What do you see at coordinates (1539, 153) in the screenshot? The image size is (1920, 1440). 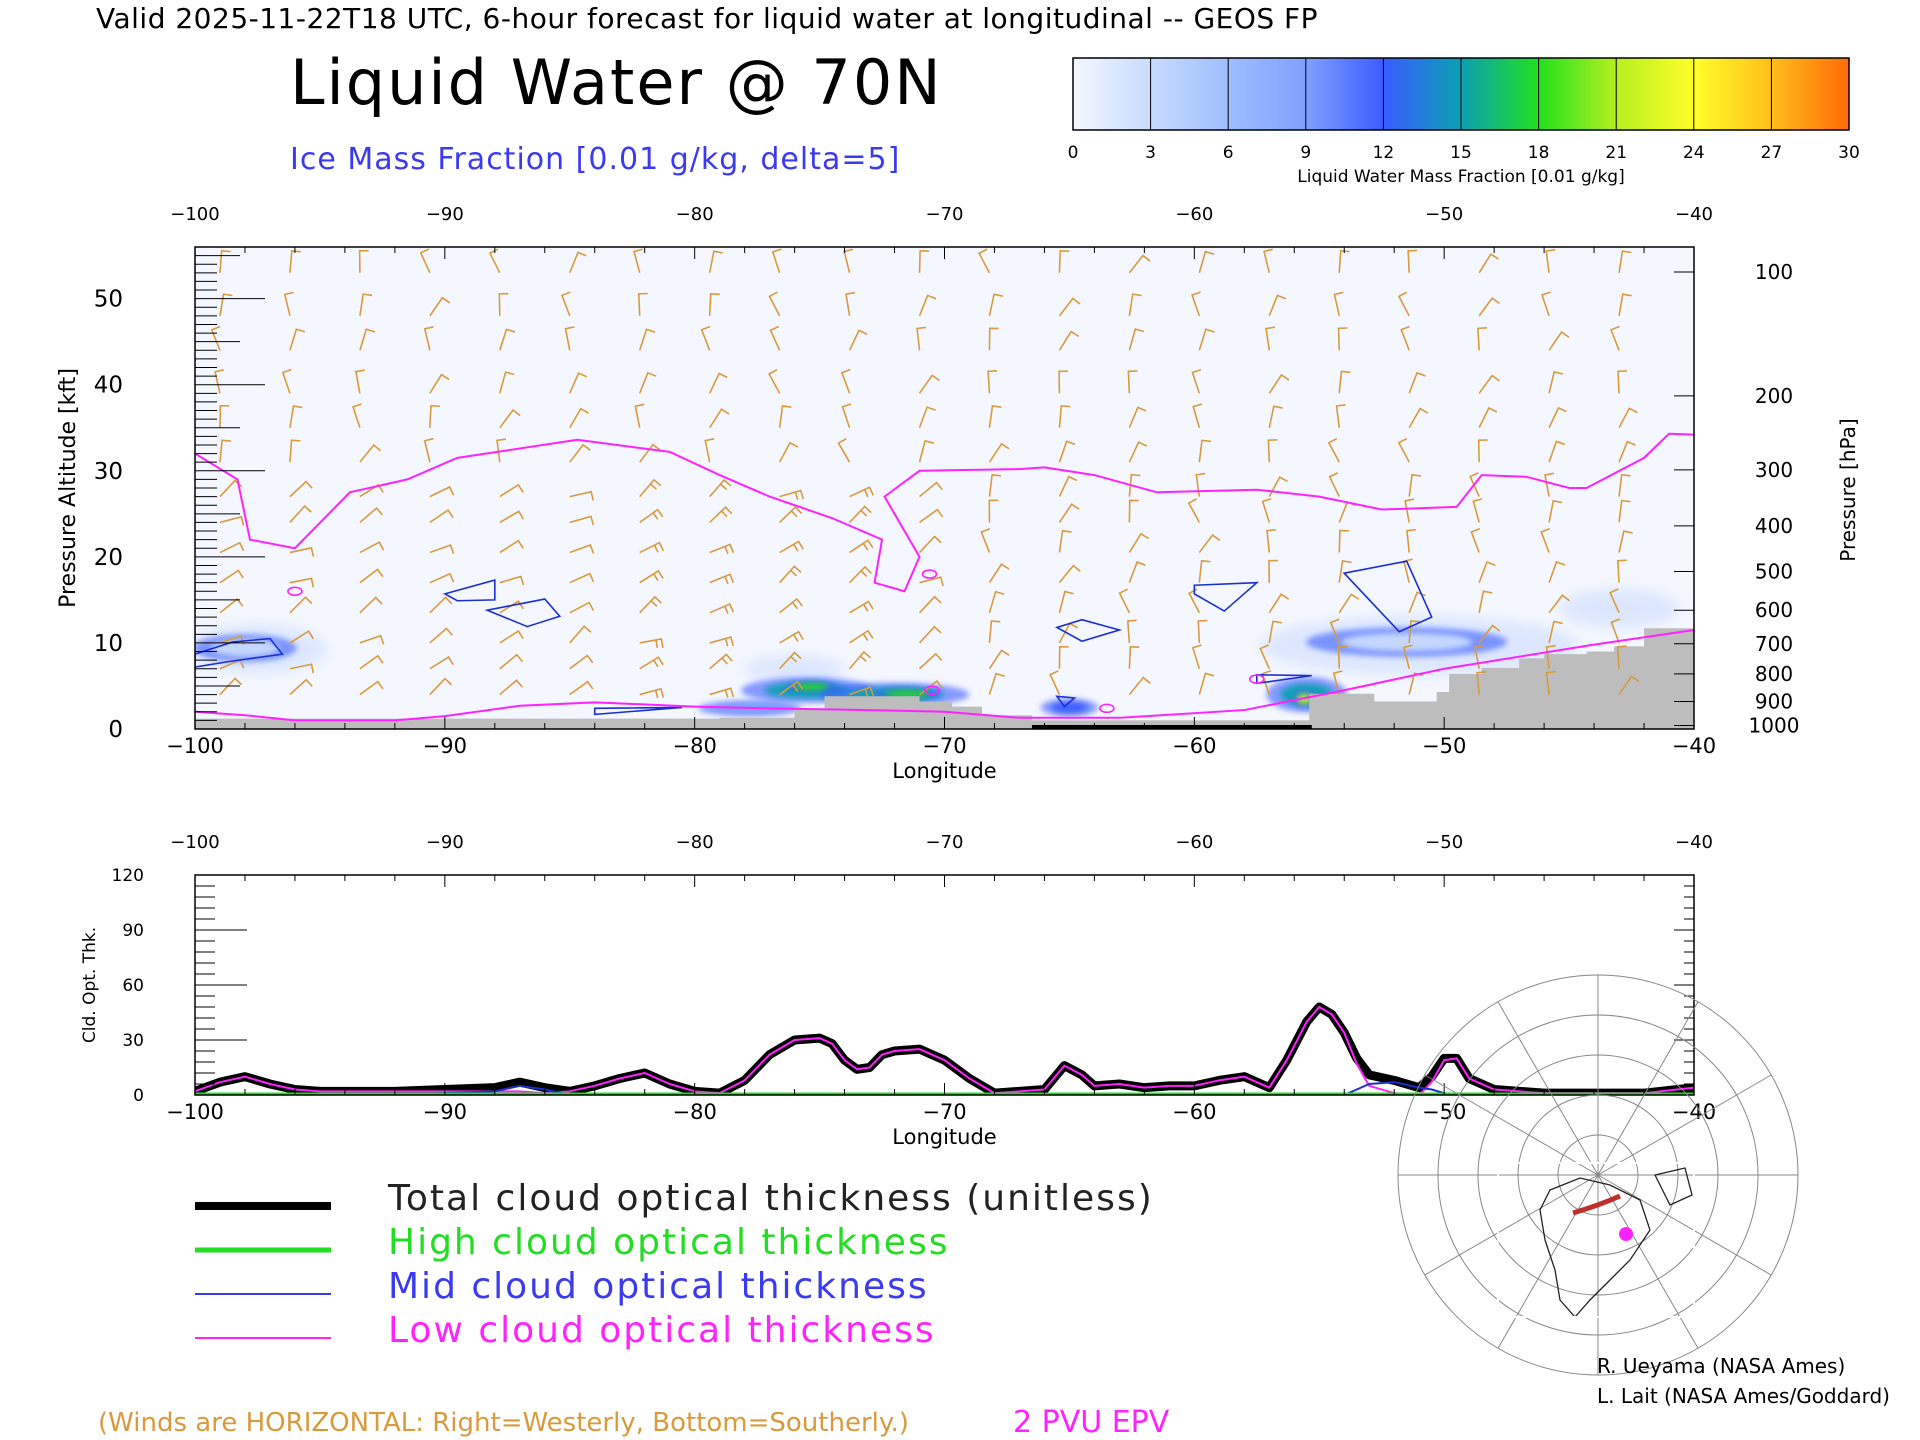 I see `colorbar-tick-label: 18` at bounding box center [1539, 153].